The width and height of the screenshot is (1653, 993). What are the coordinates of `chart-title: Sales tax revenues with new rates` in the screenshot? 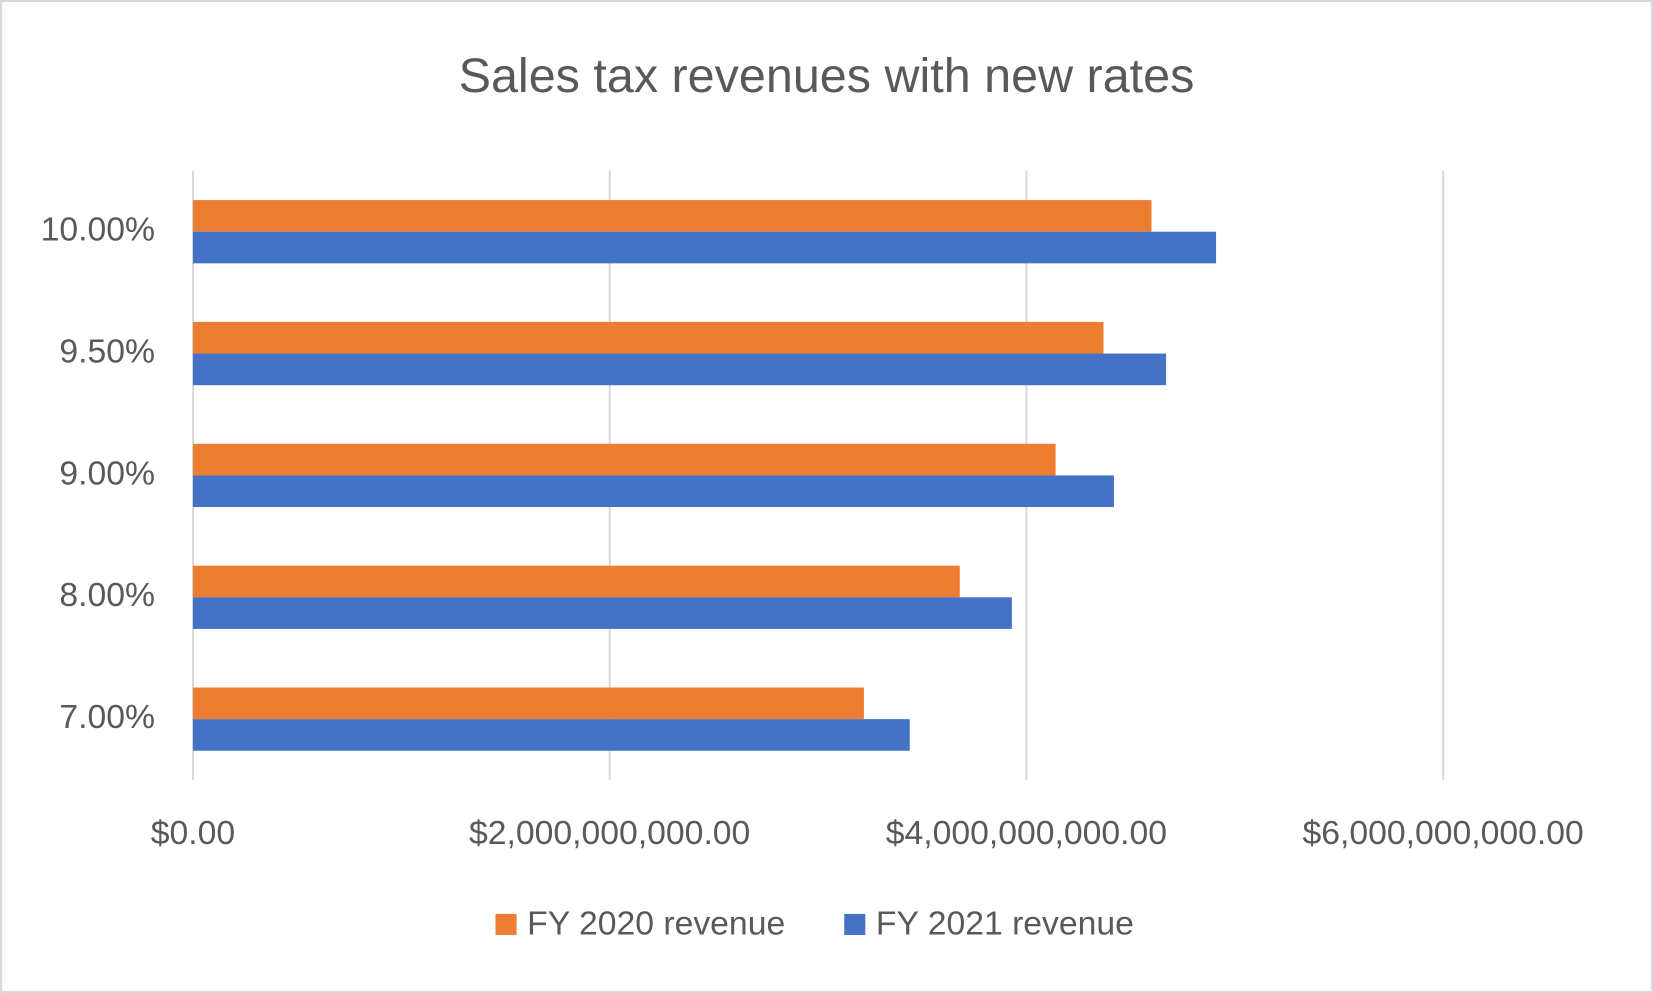 It's located at (827, 76).